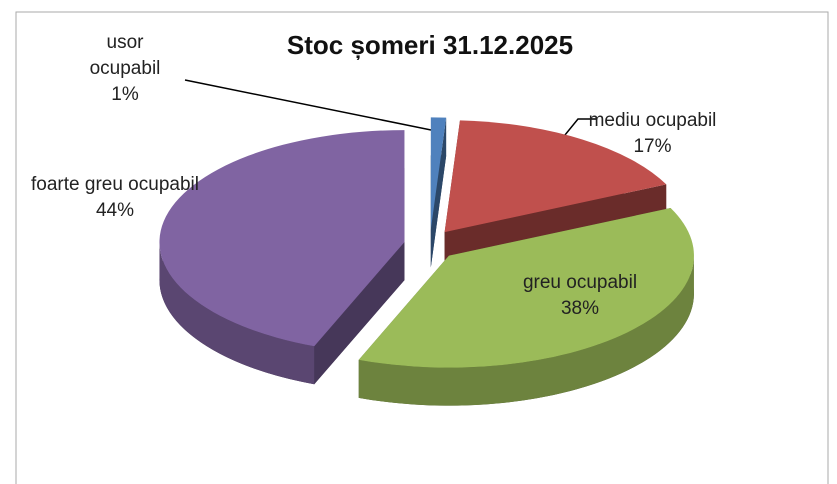  I want to click on value-label: 44%, so click(115, 210).